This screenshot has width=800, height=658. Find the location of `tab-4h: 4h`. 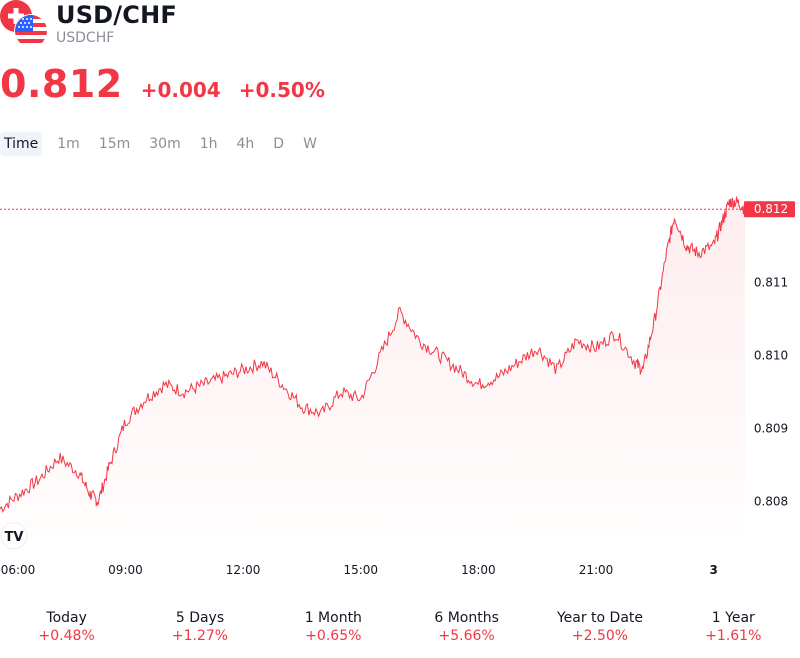

tab-4h: 4h is located at coordinates (245, 144).